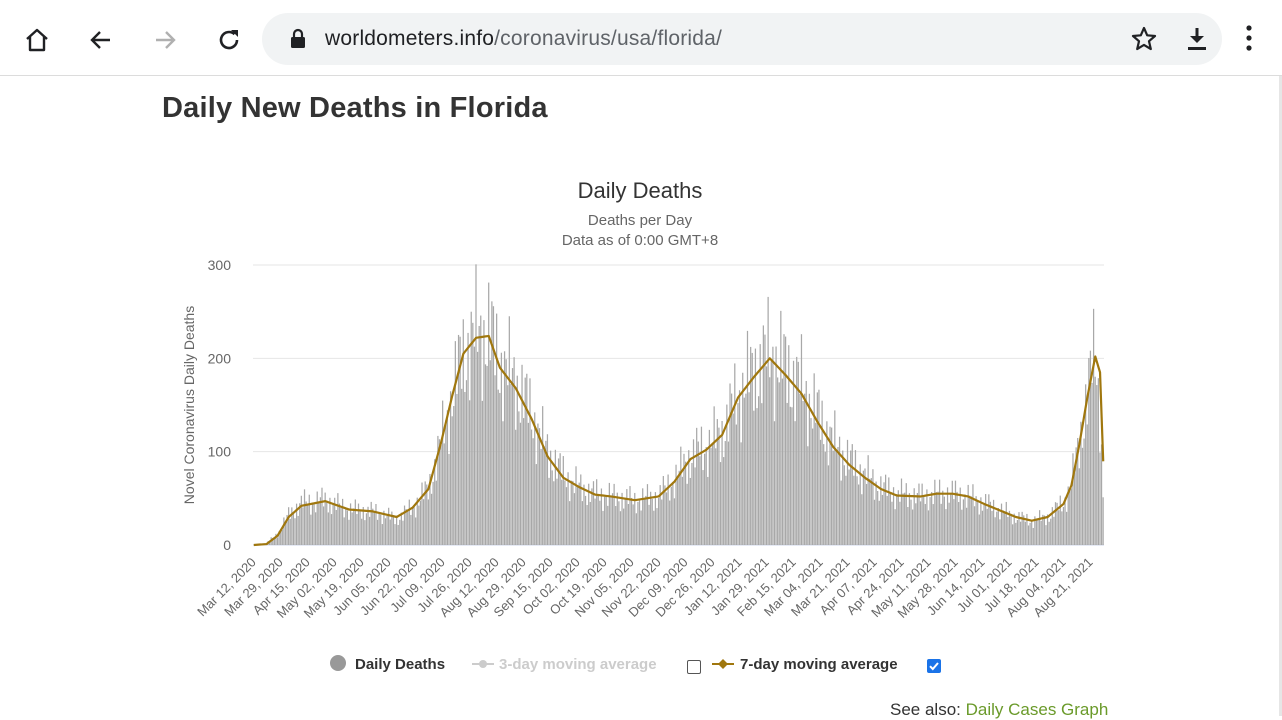  Describe the element at coordinates (925, 709) in the screenshot. I see `see-also-label: See also:` at that location.